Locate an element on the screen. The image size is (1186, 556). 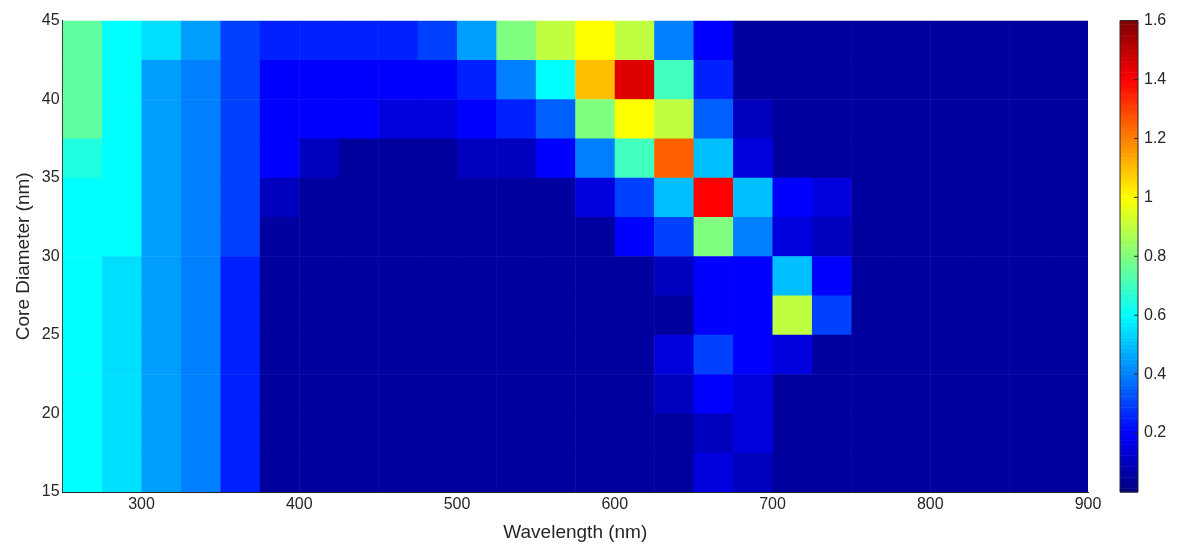
x-tick-label: 500 is located at coordinates (457, 504).